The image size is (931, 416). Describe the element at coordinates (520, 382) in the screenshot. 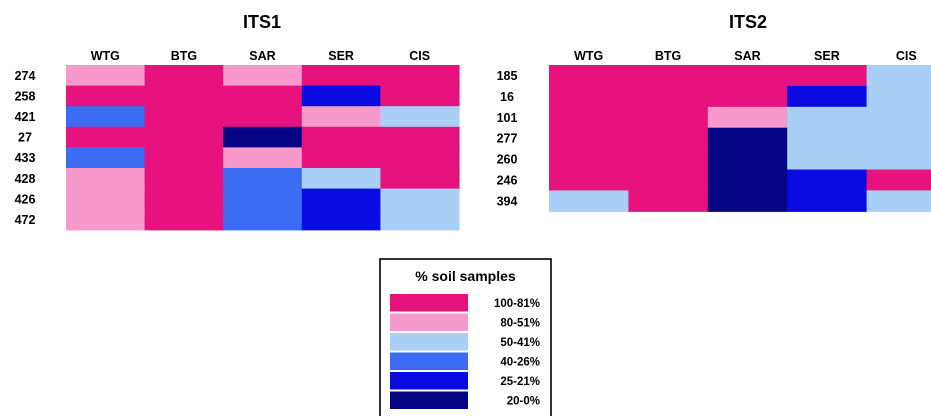

I see `legend-label: 25-21%` at that location.